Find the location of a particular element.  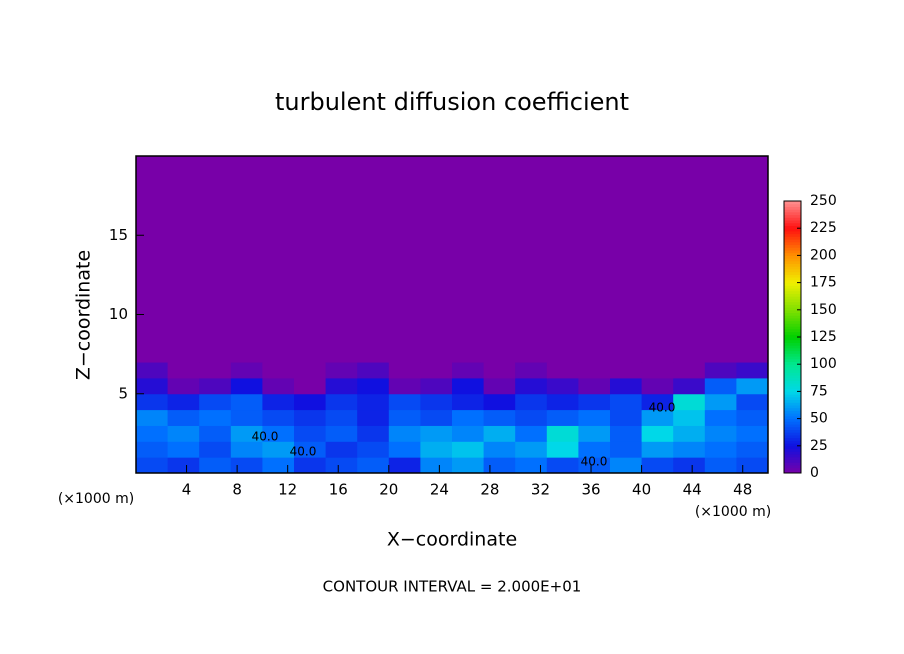

colorbar-tick-label: 50 is located at coordinates (819, 419).